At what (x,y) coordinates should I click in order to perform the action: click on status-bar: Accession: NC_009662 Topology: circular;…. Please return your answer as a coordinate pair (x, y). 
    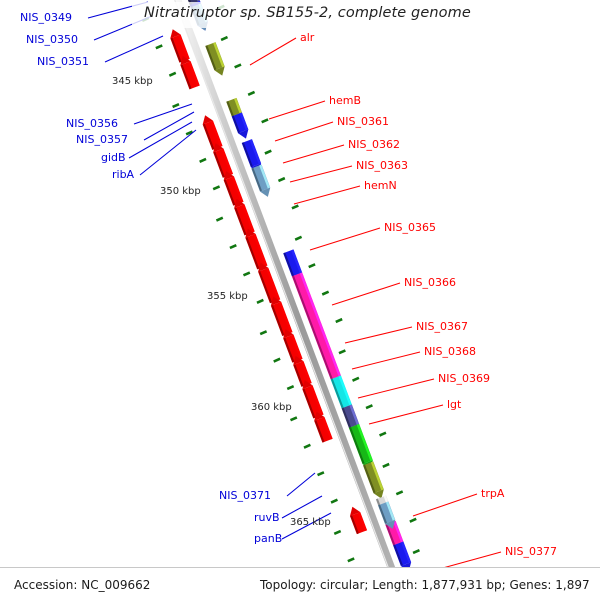
    Looking at the image, I should click on (300, 583).